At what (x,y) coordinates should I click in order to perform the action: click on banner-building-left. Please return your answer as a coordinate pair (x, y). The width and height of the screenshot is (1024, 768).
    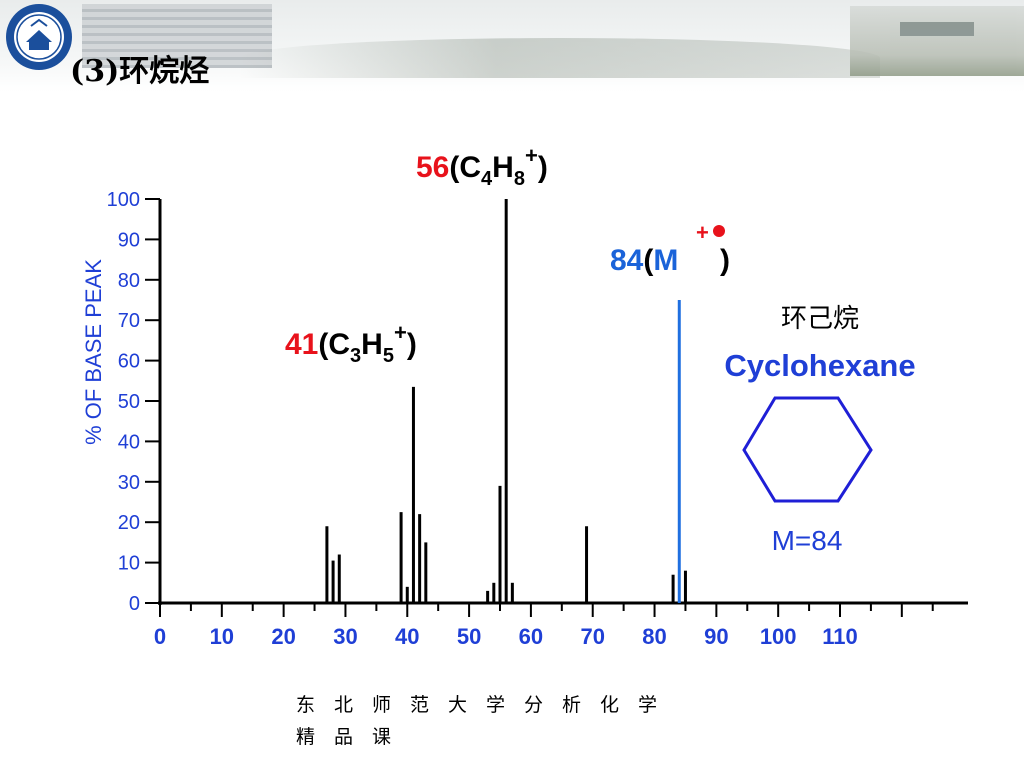
    Looking at the image, I should click on (177, 36).